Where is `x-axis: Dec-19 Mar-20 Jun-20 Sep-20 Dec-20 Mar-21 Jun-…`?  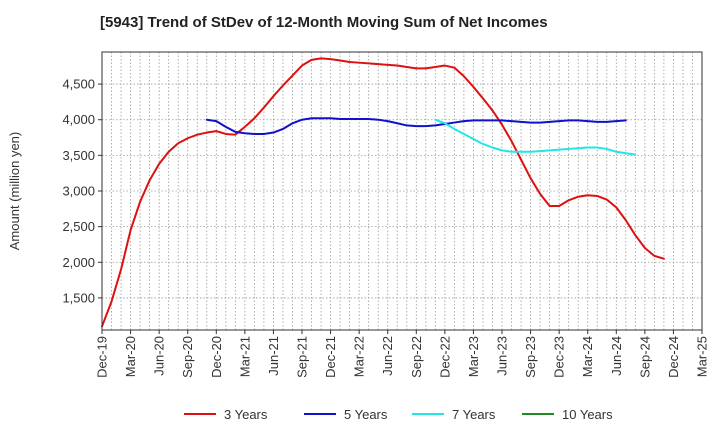 x-axis: Dec-19 Mar-20 Jun-20 Sep-20 Dec-20 Mar-21 Jun-… is located at coordinates (402, 354).